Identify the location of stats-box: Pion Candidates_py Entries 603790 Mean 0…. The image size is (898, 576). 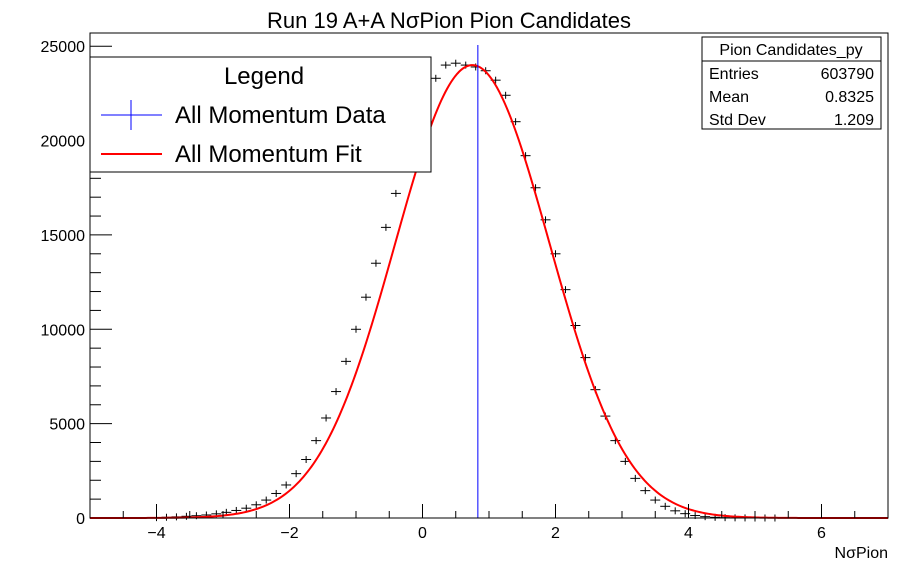
(791, 83).